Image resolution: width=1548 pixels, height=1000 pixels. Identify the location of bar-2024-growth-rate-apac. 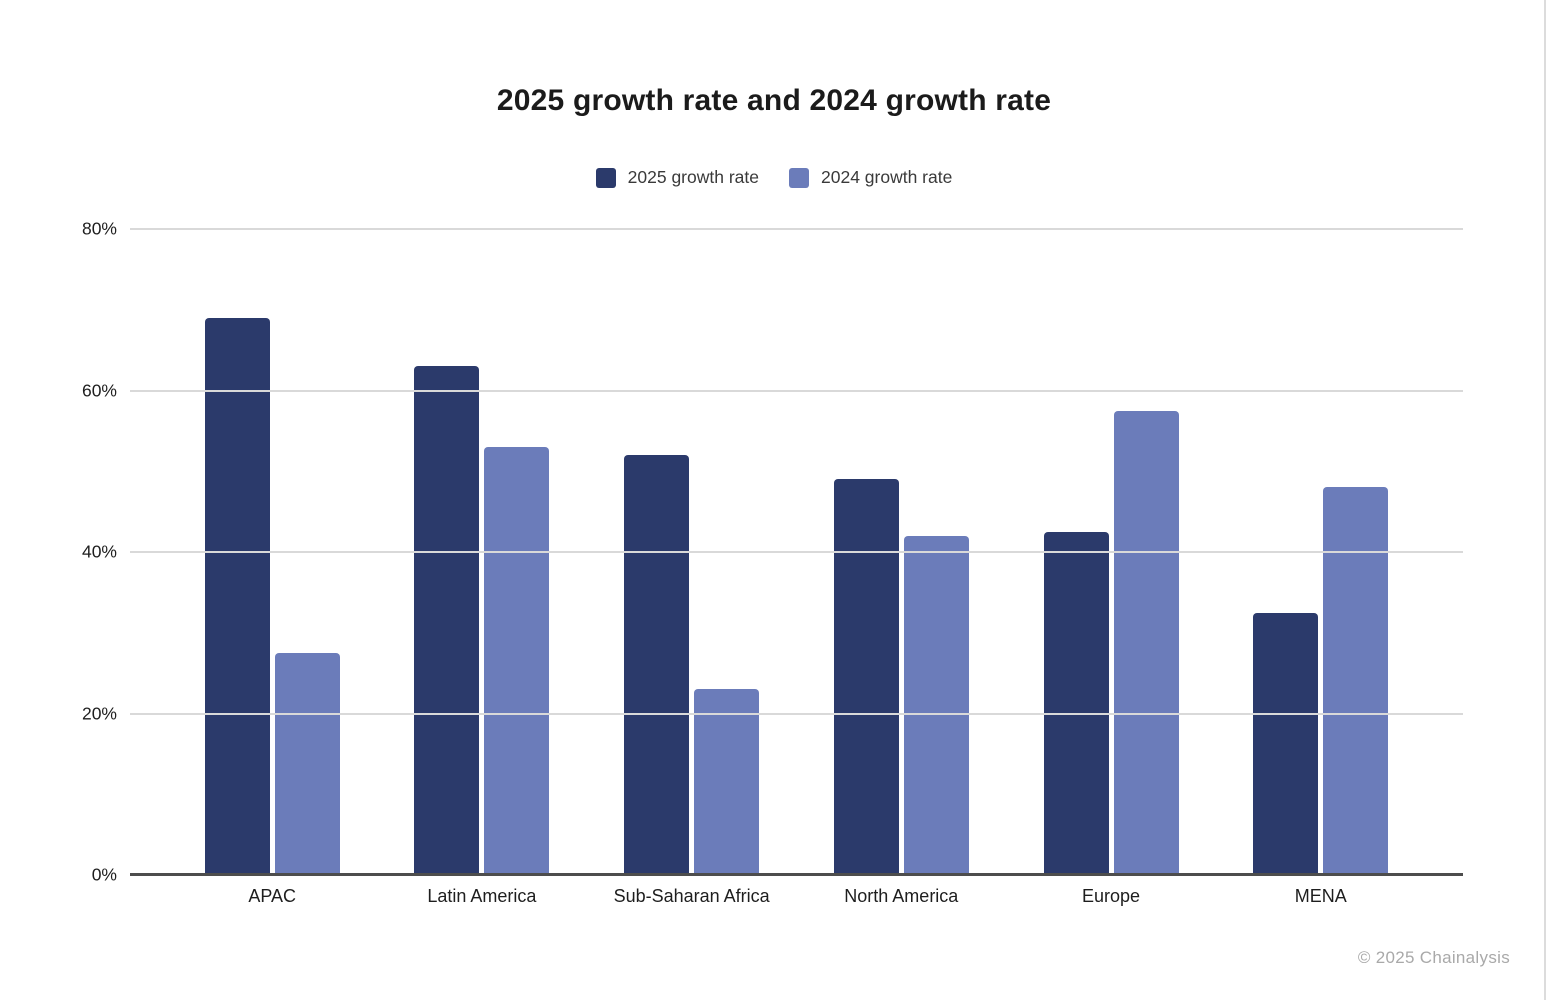
(307, 763).